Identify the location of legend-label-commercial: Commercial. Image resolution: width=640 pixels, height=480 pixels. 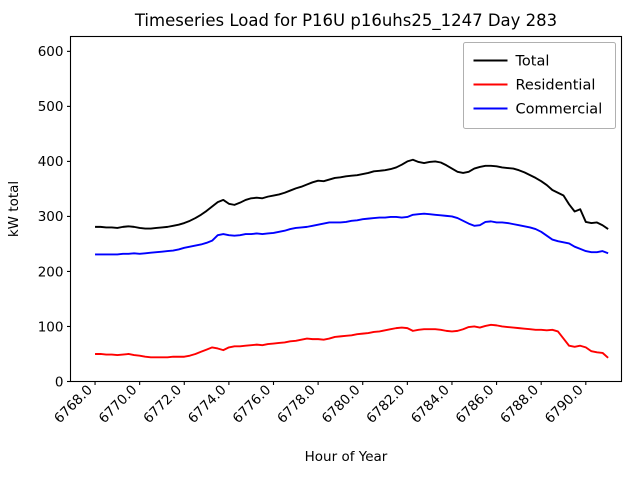
(559, 110).